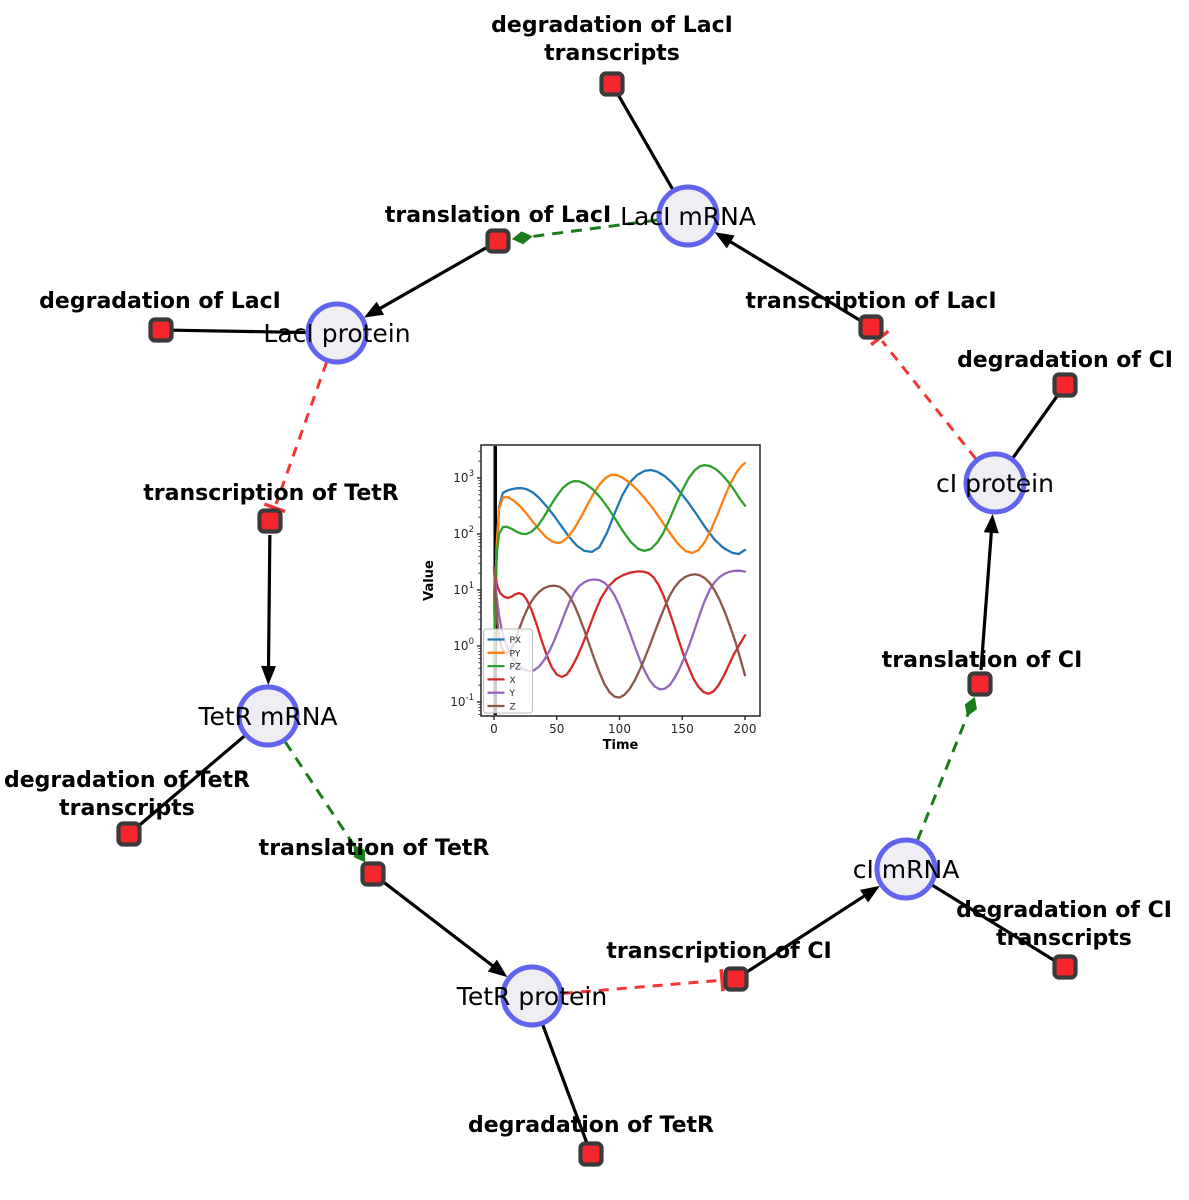  I want to click on y-axis-title: Value, so click(429, 580).